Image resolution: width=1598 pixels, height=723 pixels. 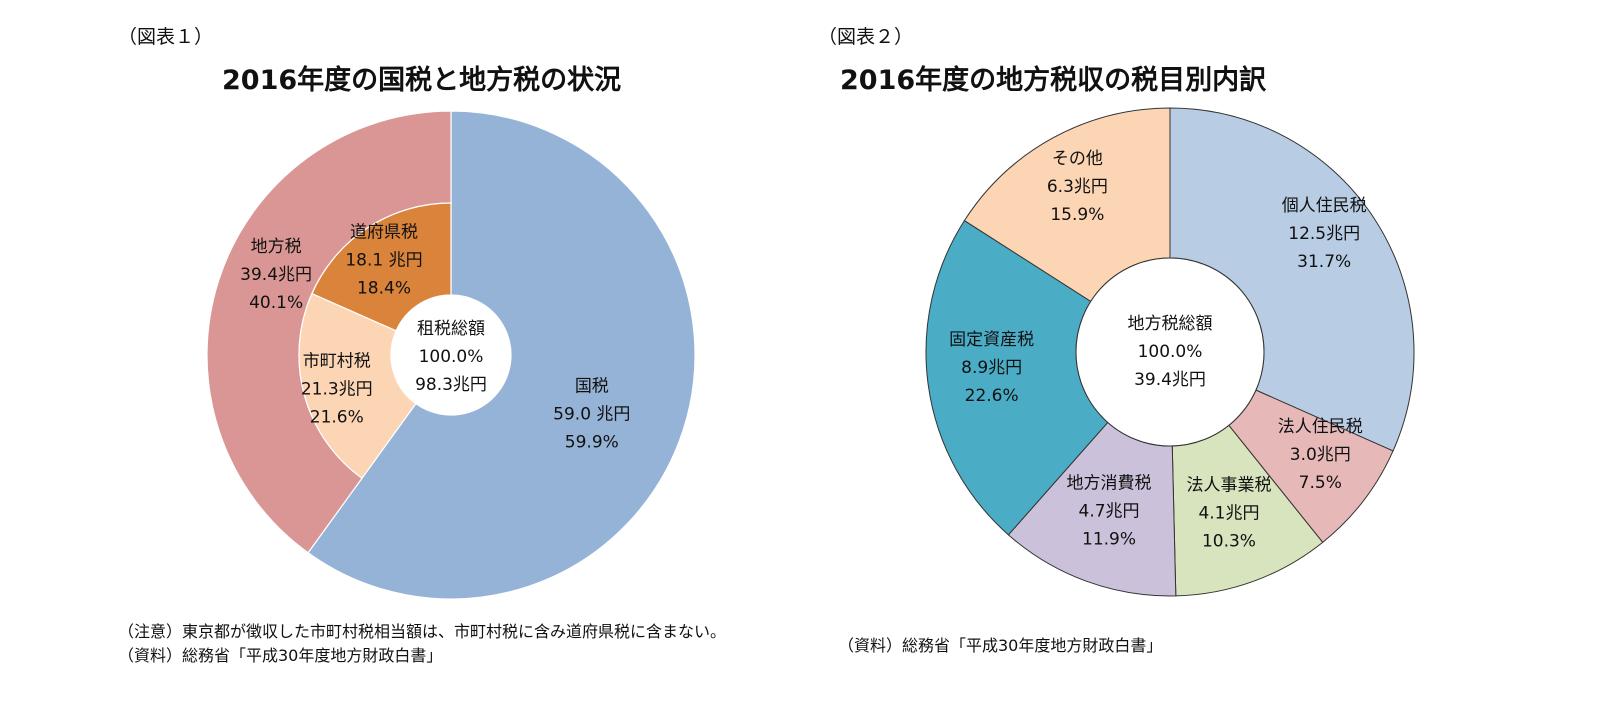 What do you see at coordinates (592, 387) in the screenshot?
I see `label-national-tax-line-0: 国税` at bounding box center [592, 387].